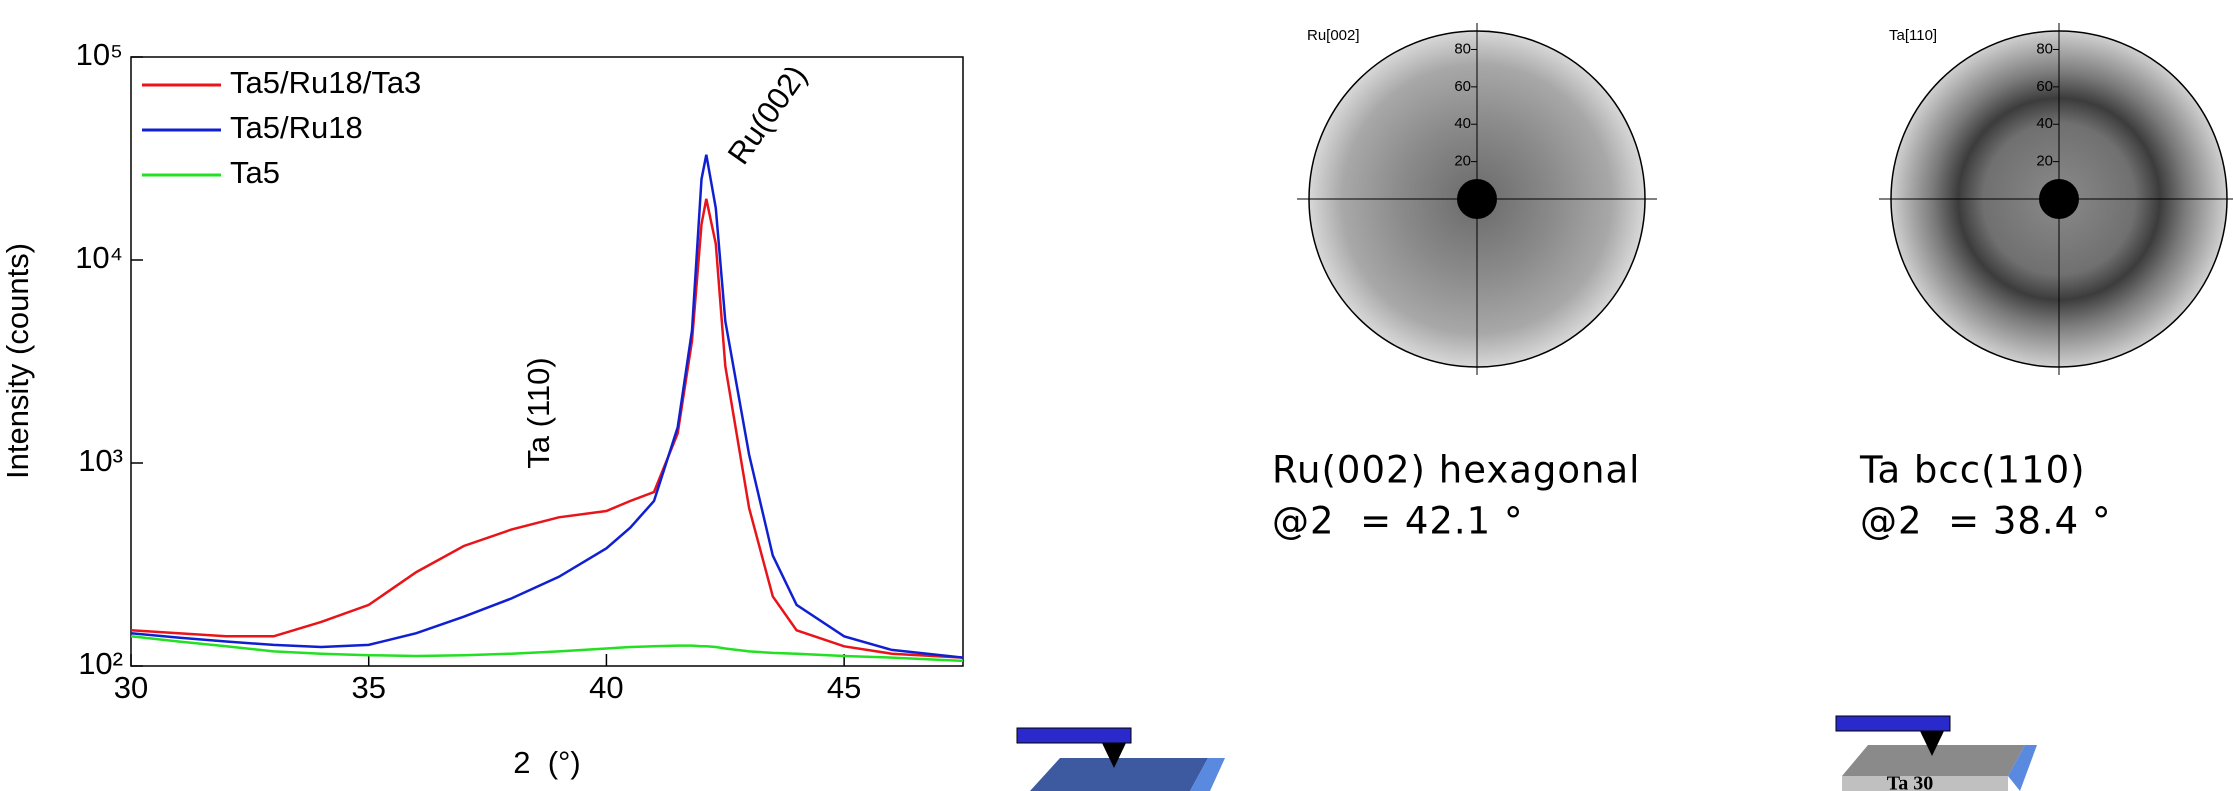 This screenshot has height=791, width=2233. I want to click on pole-label: Ta[110], so click(1913, 35).